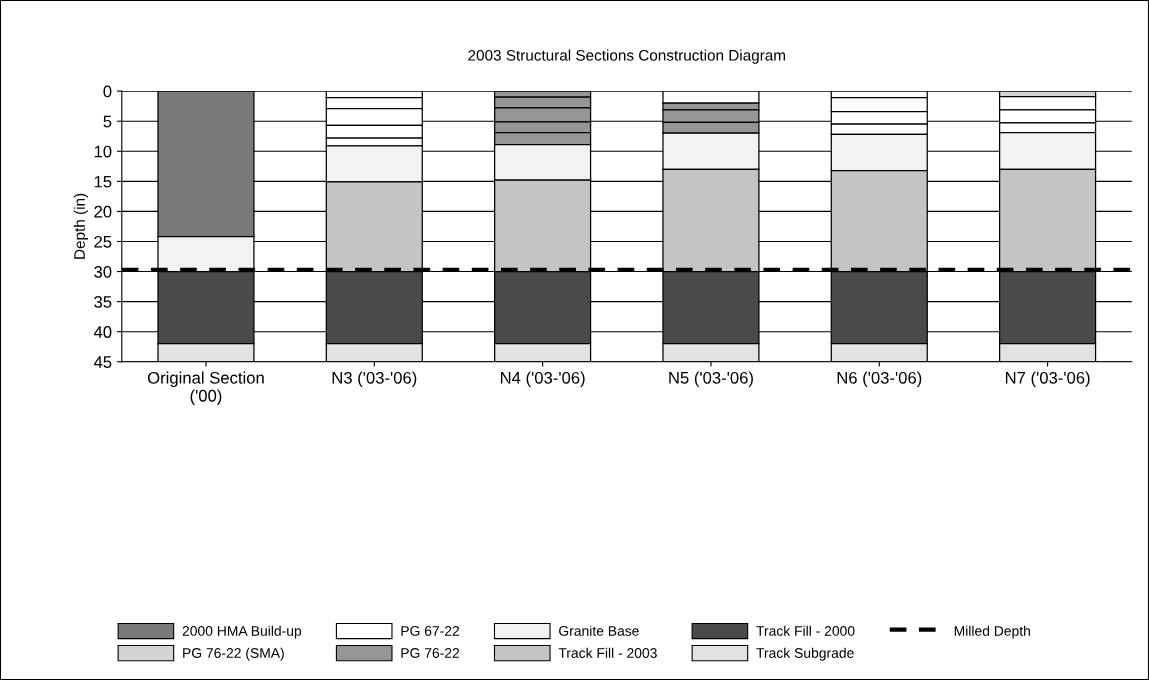  I want to click on y-tick-label: 30, so click(103, 271).